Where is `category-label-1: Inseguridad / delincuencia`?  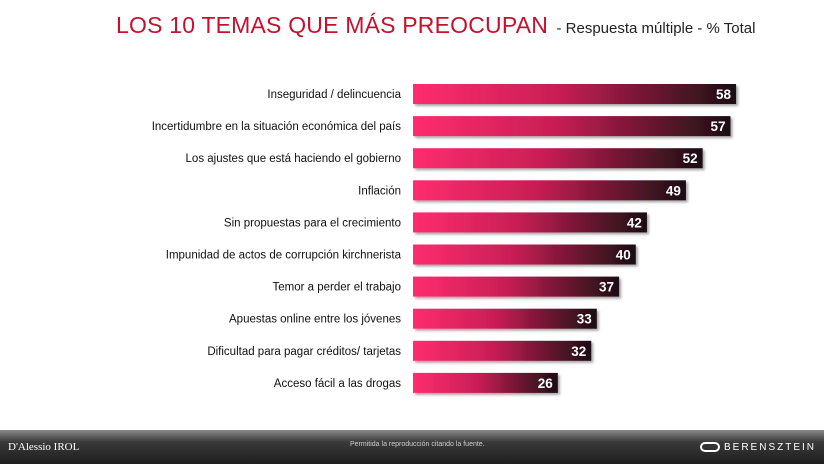 category-label-1: Inseguridad / delincuencia is located at coordinates (334, 95).